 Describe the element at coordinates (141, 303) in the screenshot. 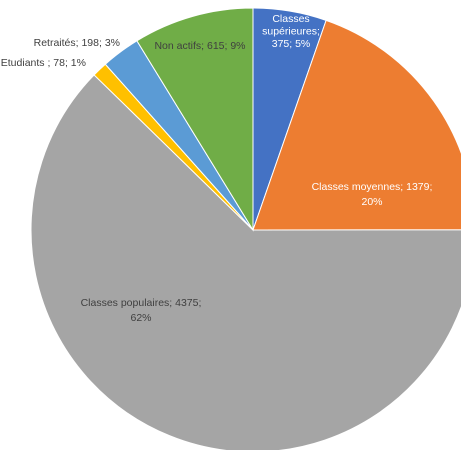

I see `data-label-line: Classes populaires; 4375;` at that location.